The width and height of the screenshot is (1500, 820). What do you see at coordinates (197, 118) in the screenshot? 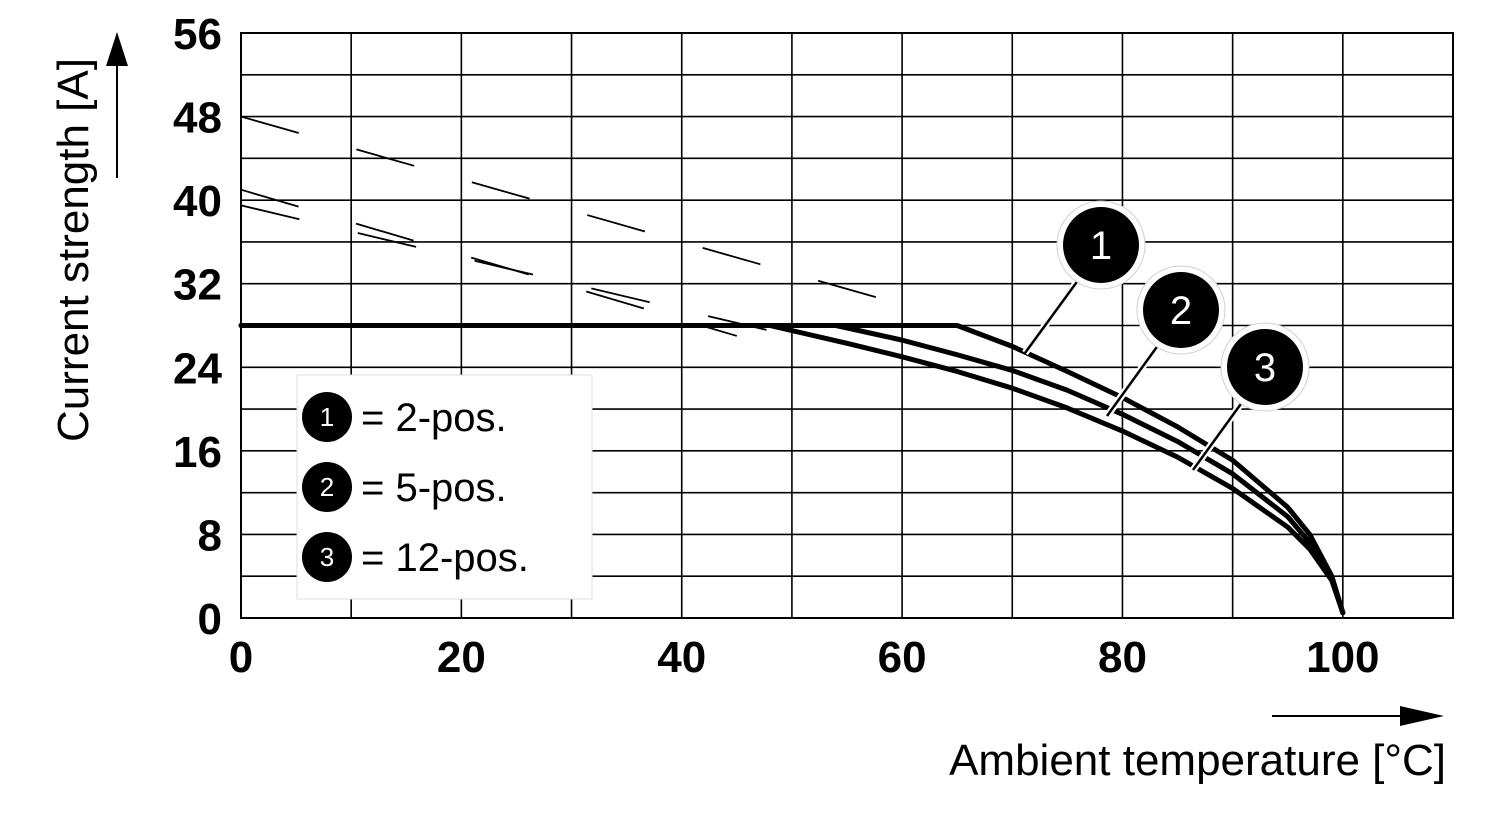
I see `y-tick-label: 48` at bounding box center [197, 118].